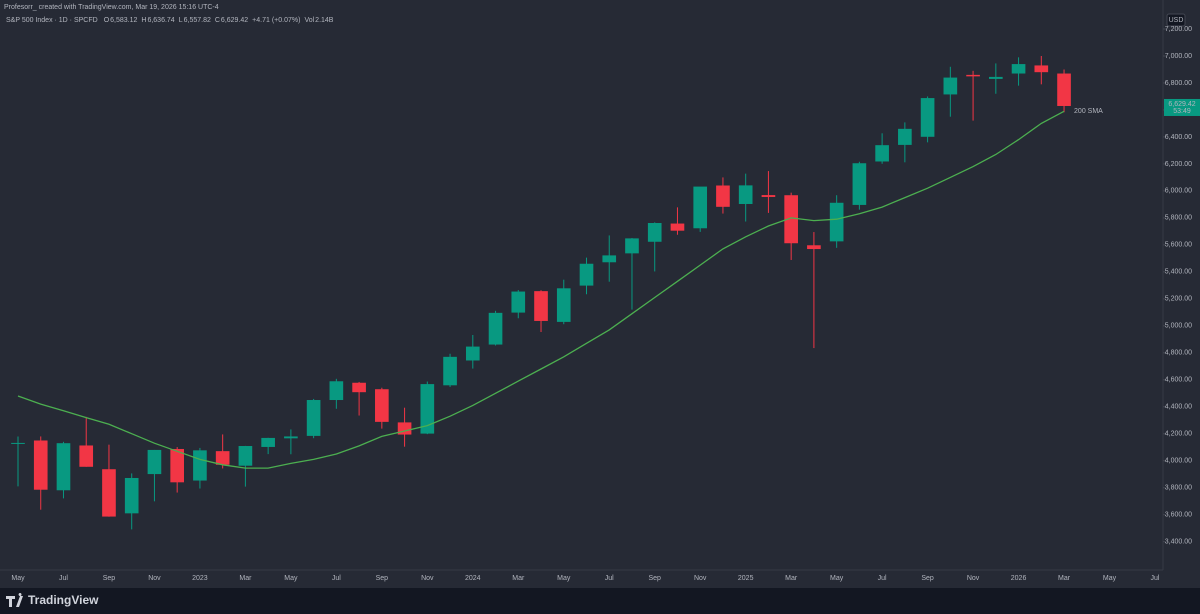 Image resolution: width=1200 pixels, height=614 pixels. What do you see at coordinates (1178, 164) in the screenshot?
I see `y-tick-label: 6,200.00` at bounding box center [1178, 164].